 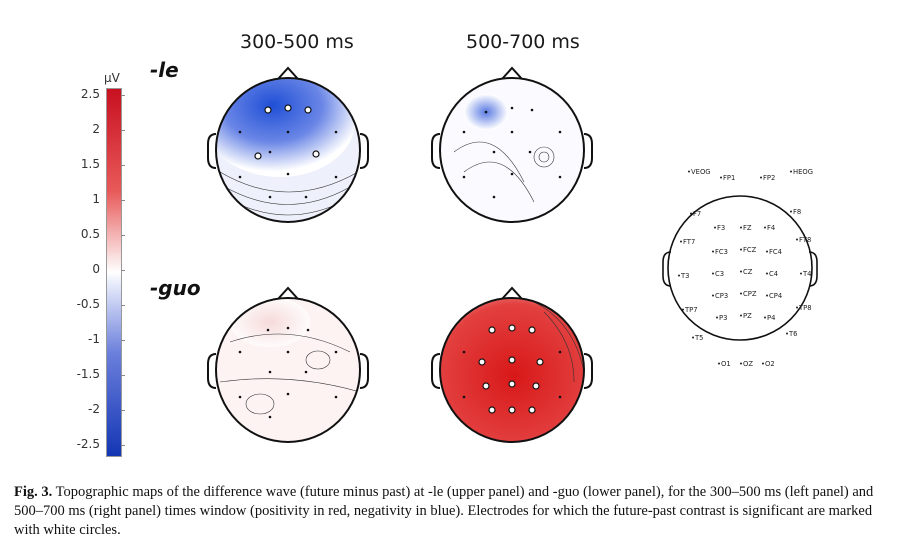 What do you see at coordinates (683, 276) in the screenshot?
I see `electrode-label-t3: •T3` at bounding box center [683, 276].